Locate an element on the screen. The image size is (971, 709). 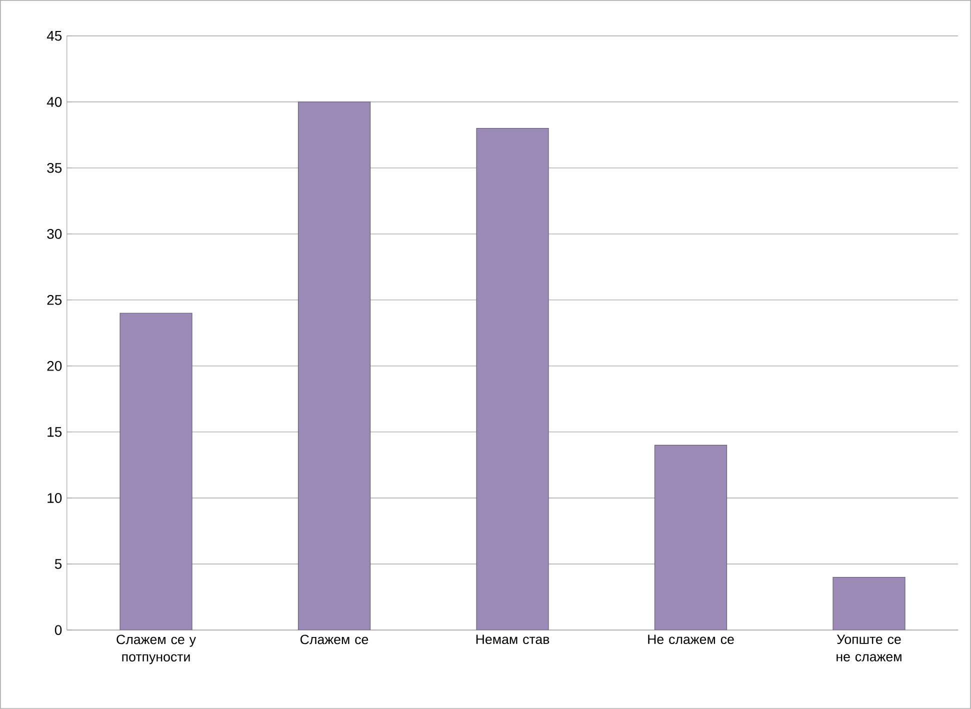
x-tick-label: Слажем се у потпуности is located at coordinates (156, 649).